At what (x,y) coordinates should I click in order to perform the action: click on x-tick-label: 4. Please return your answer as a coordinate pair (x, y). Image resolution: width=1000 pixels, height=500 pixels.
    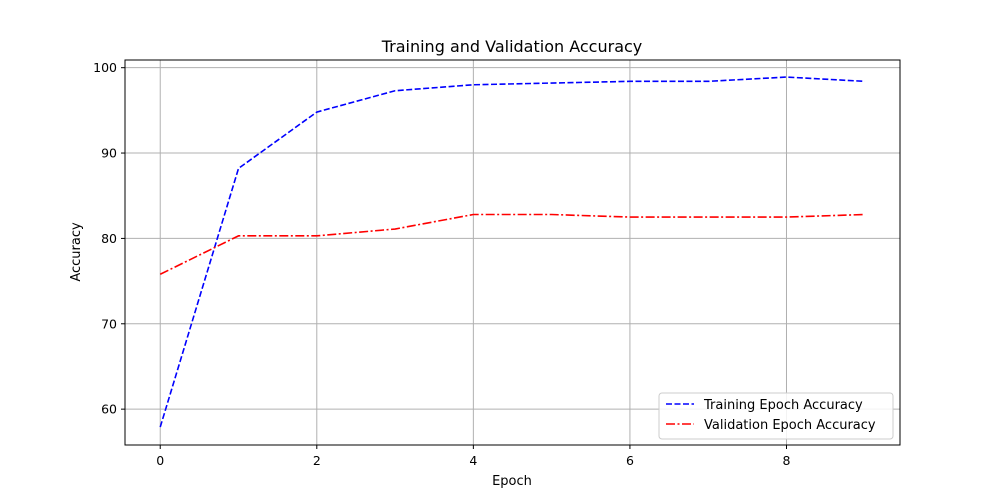
    Looking at the image, I should click on (473, 460).